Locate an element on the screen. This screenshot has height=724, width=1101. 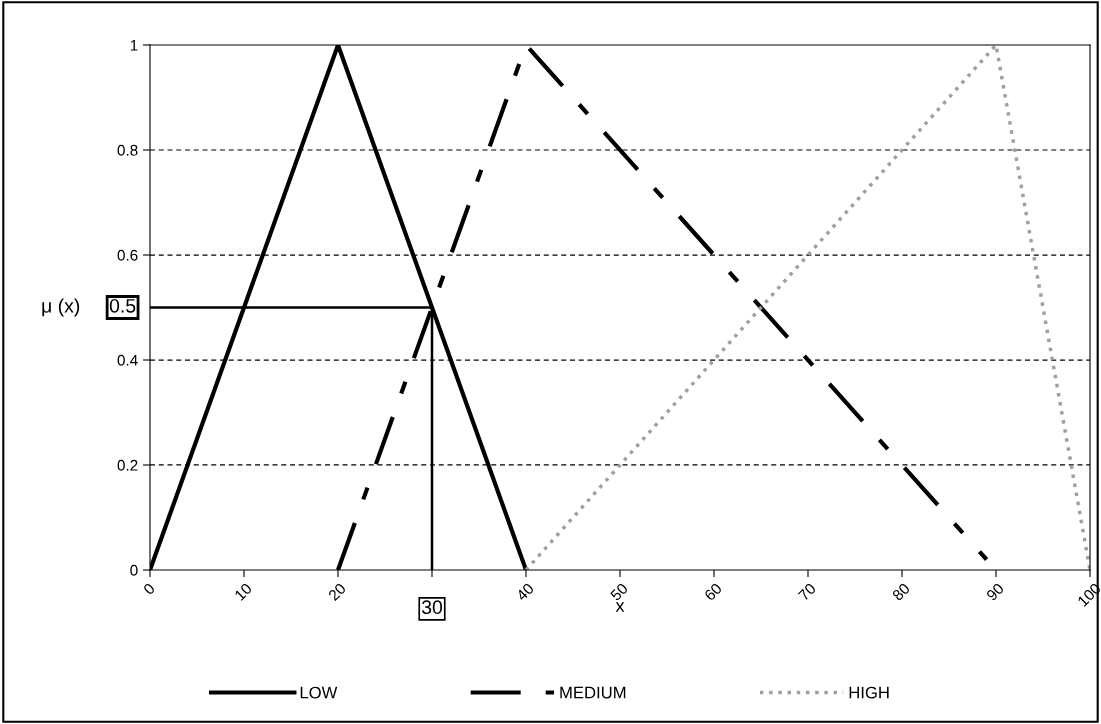
x-tick-label: 10 is located at coordinates (243, 591).